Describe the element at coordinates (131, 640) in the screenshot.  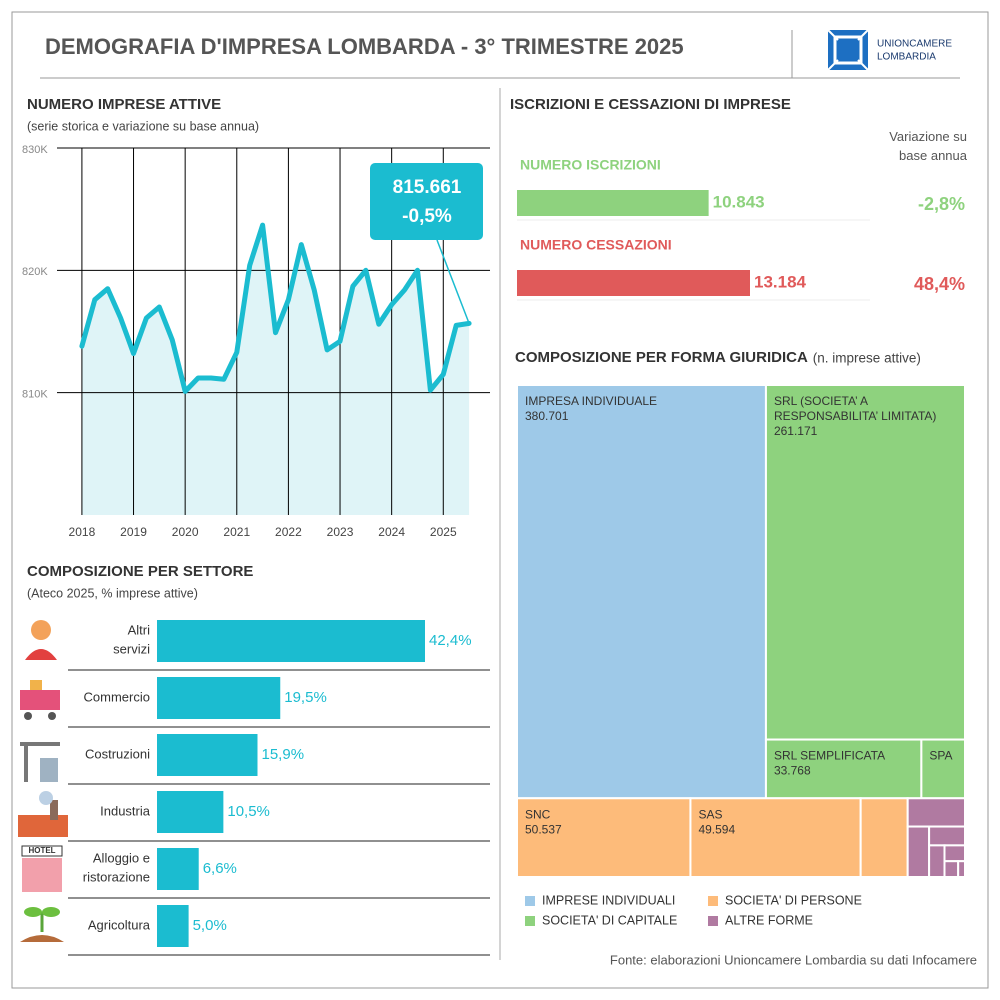
I see `bar-category: Altri servizi` at that location.